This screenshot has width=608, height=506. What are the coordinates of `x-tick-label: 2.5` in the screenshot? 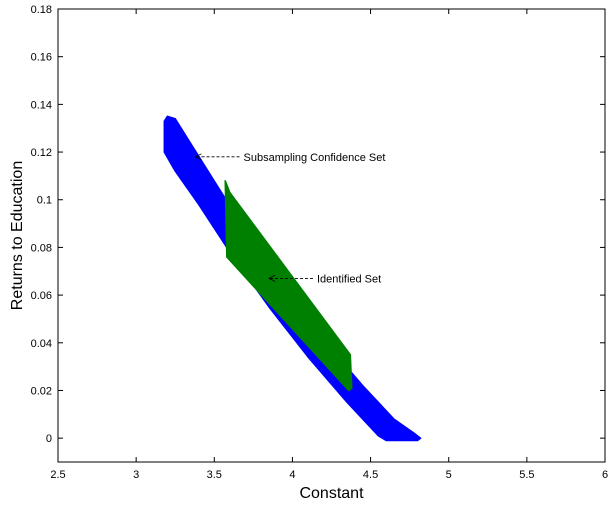 It's located at (57, 475).